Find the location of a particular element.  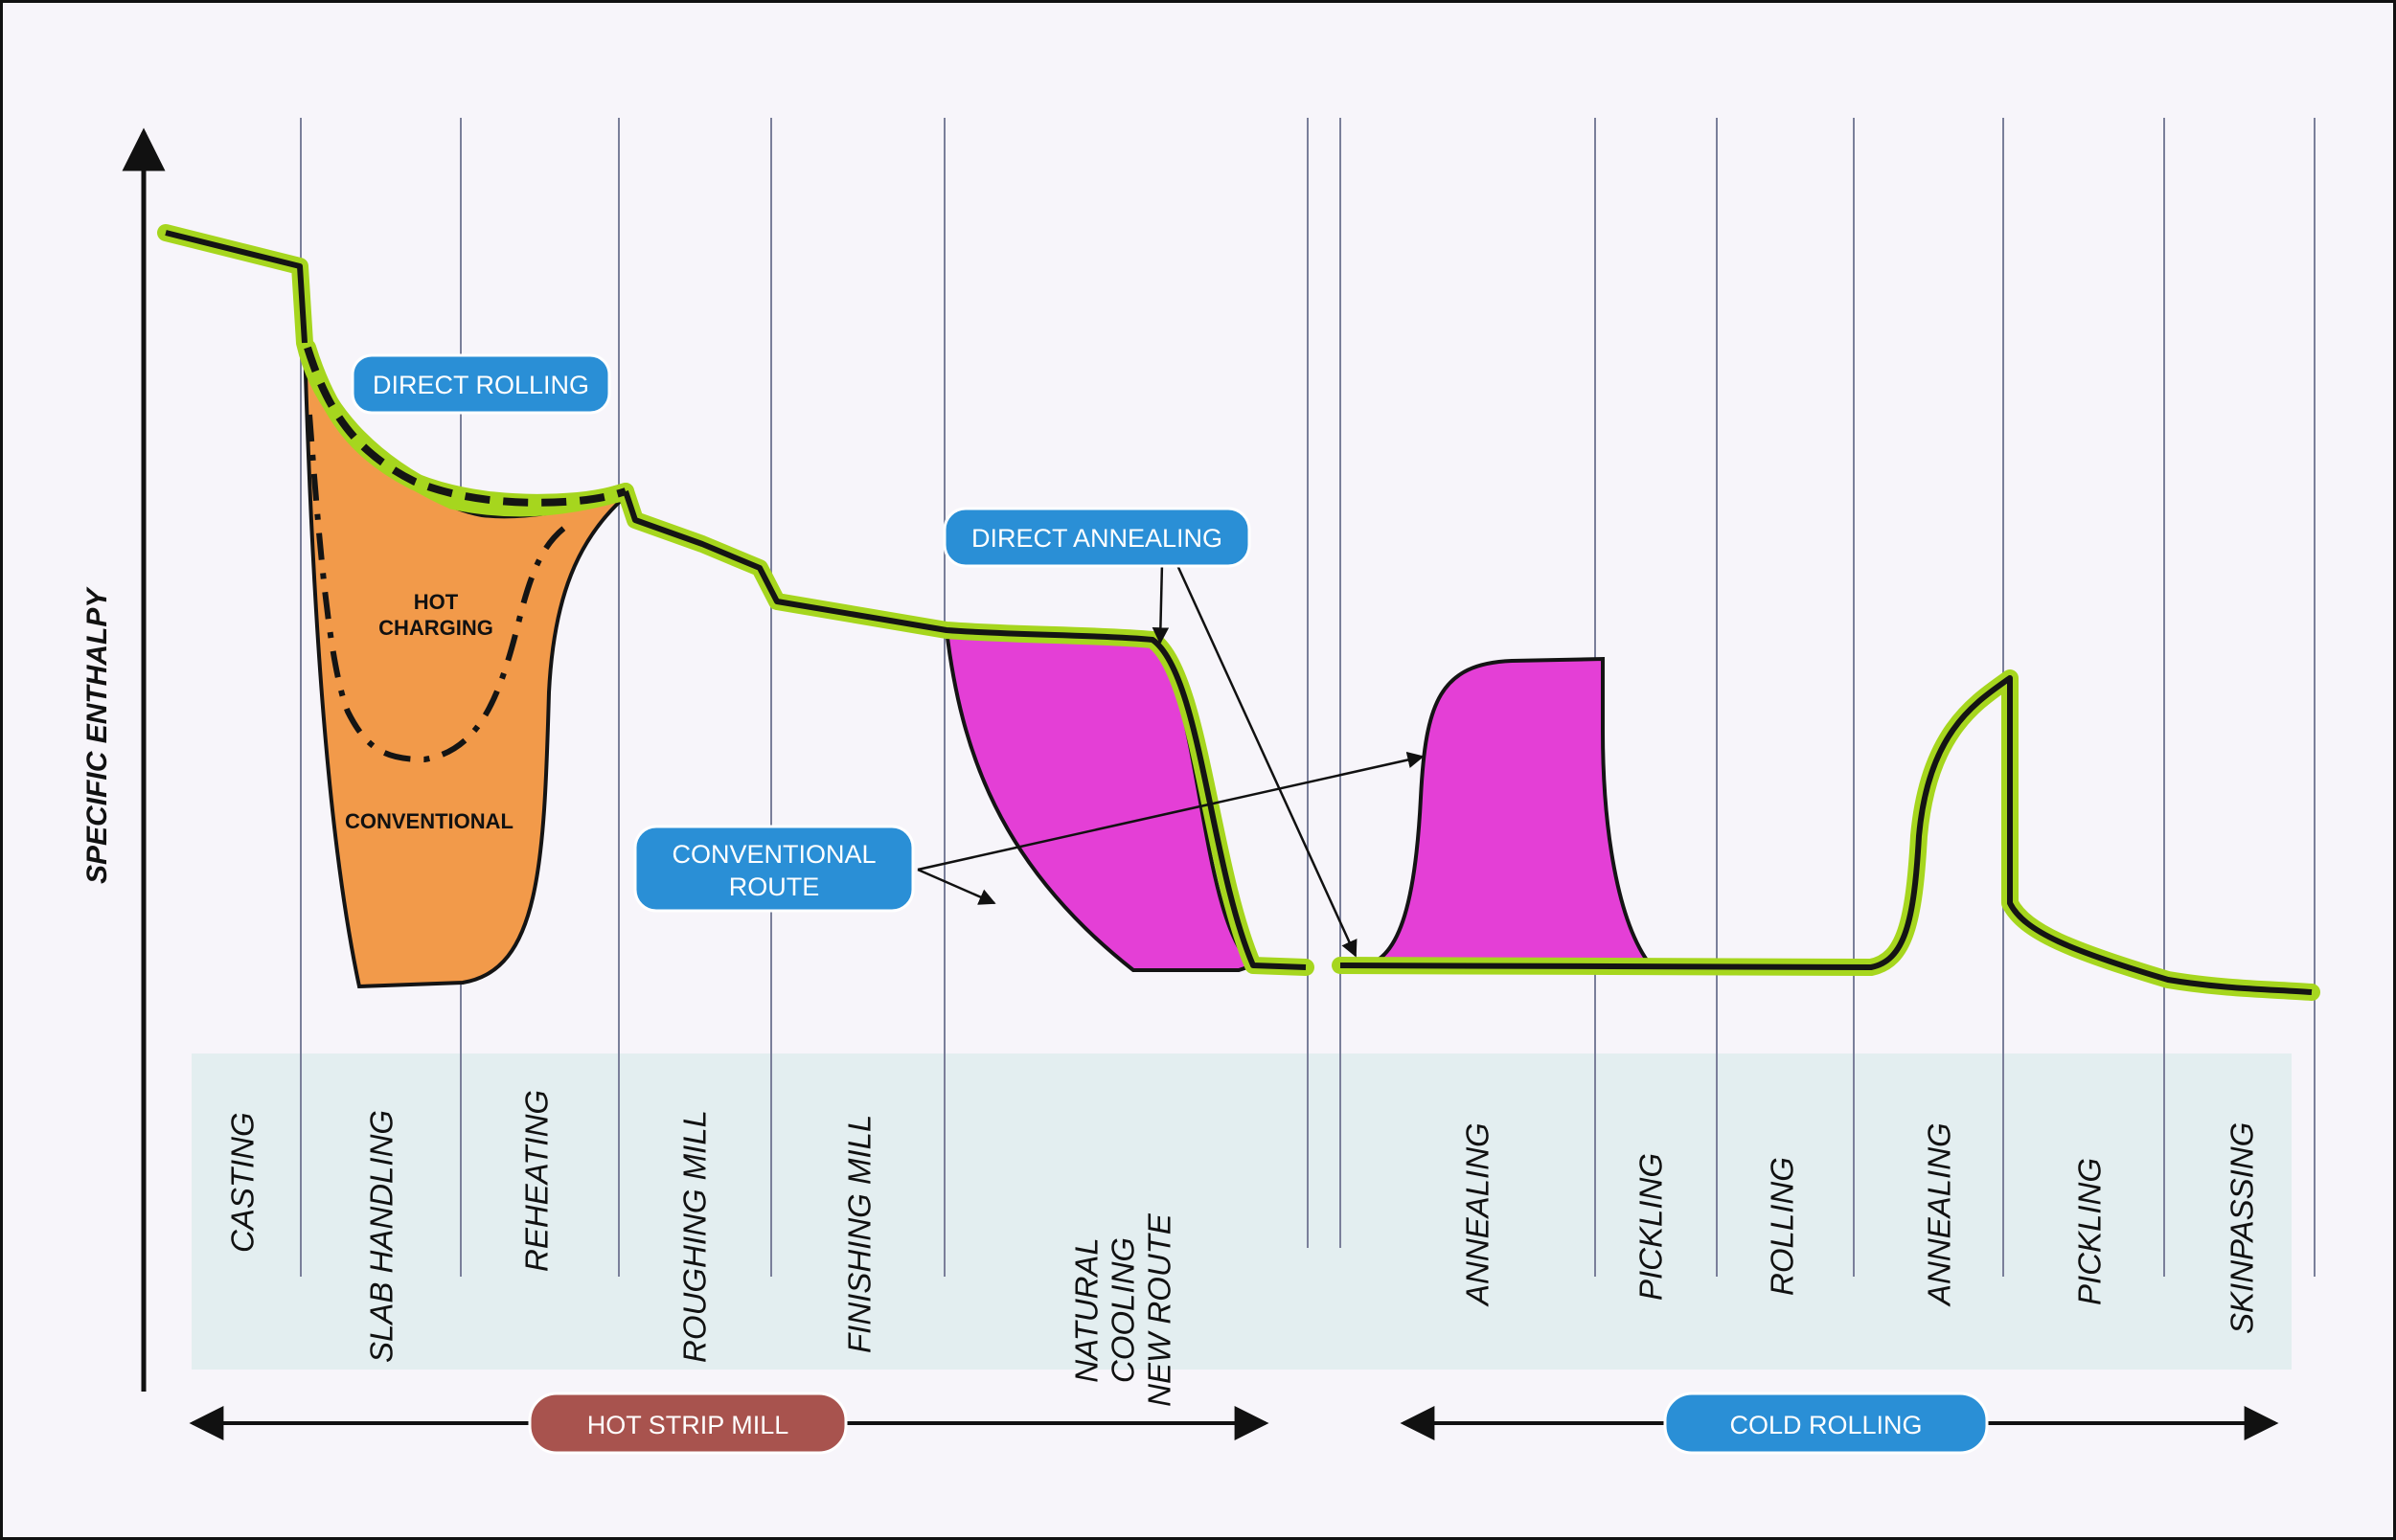

hot-charging-label-1: HOT is located at coordinates (436, 602).